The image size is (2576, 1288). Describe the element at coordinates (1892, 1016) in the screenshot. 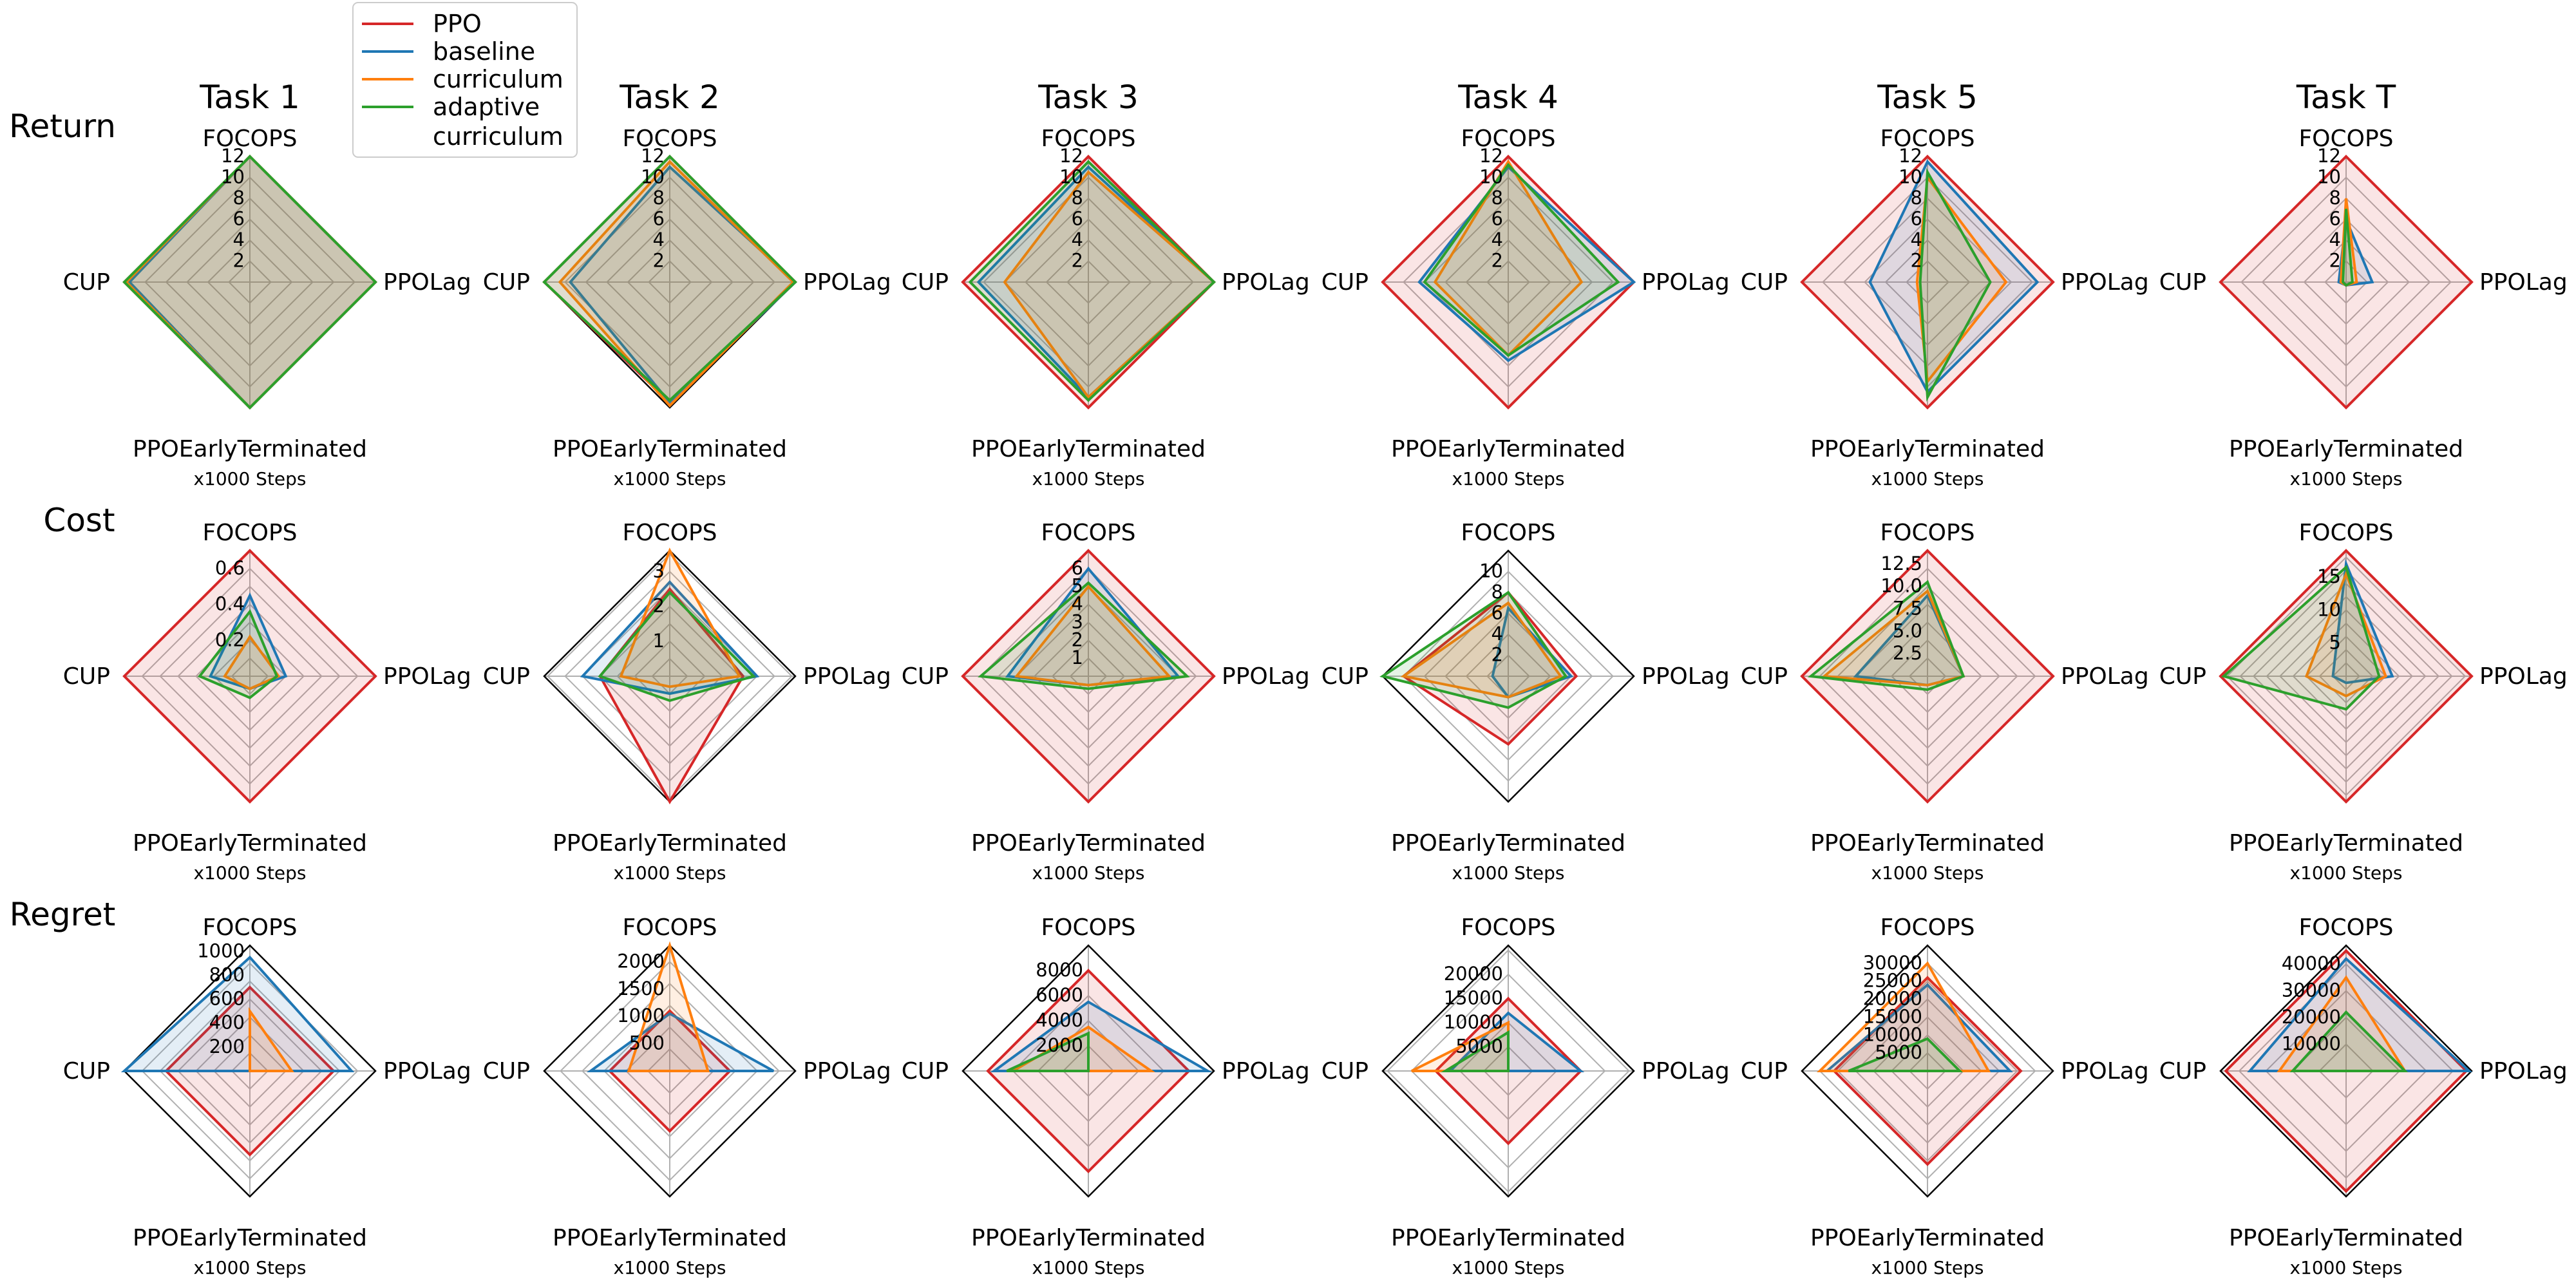

I see `radial-tick-label: 15000` at that location.